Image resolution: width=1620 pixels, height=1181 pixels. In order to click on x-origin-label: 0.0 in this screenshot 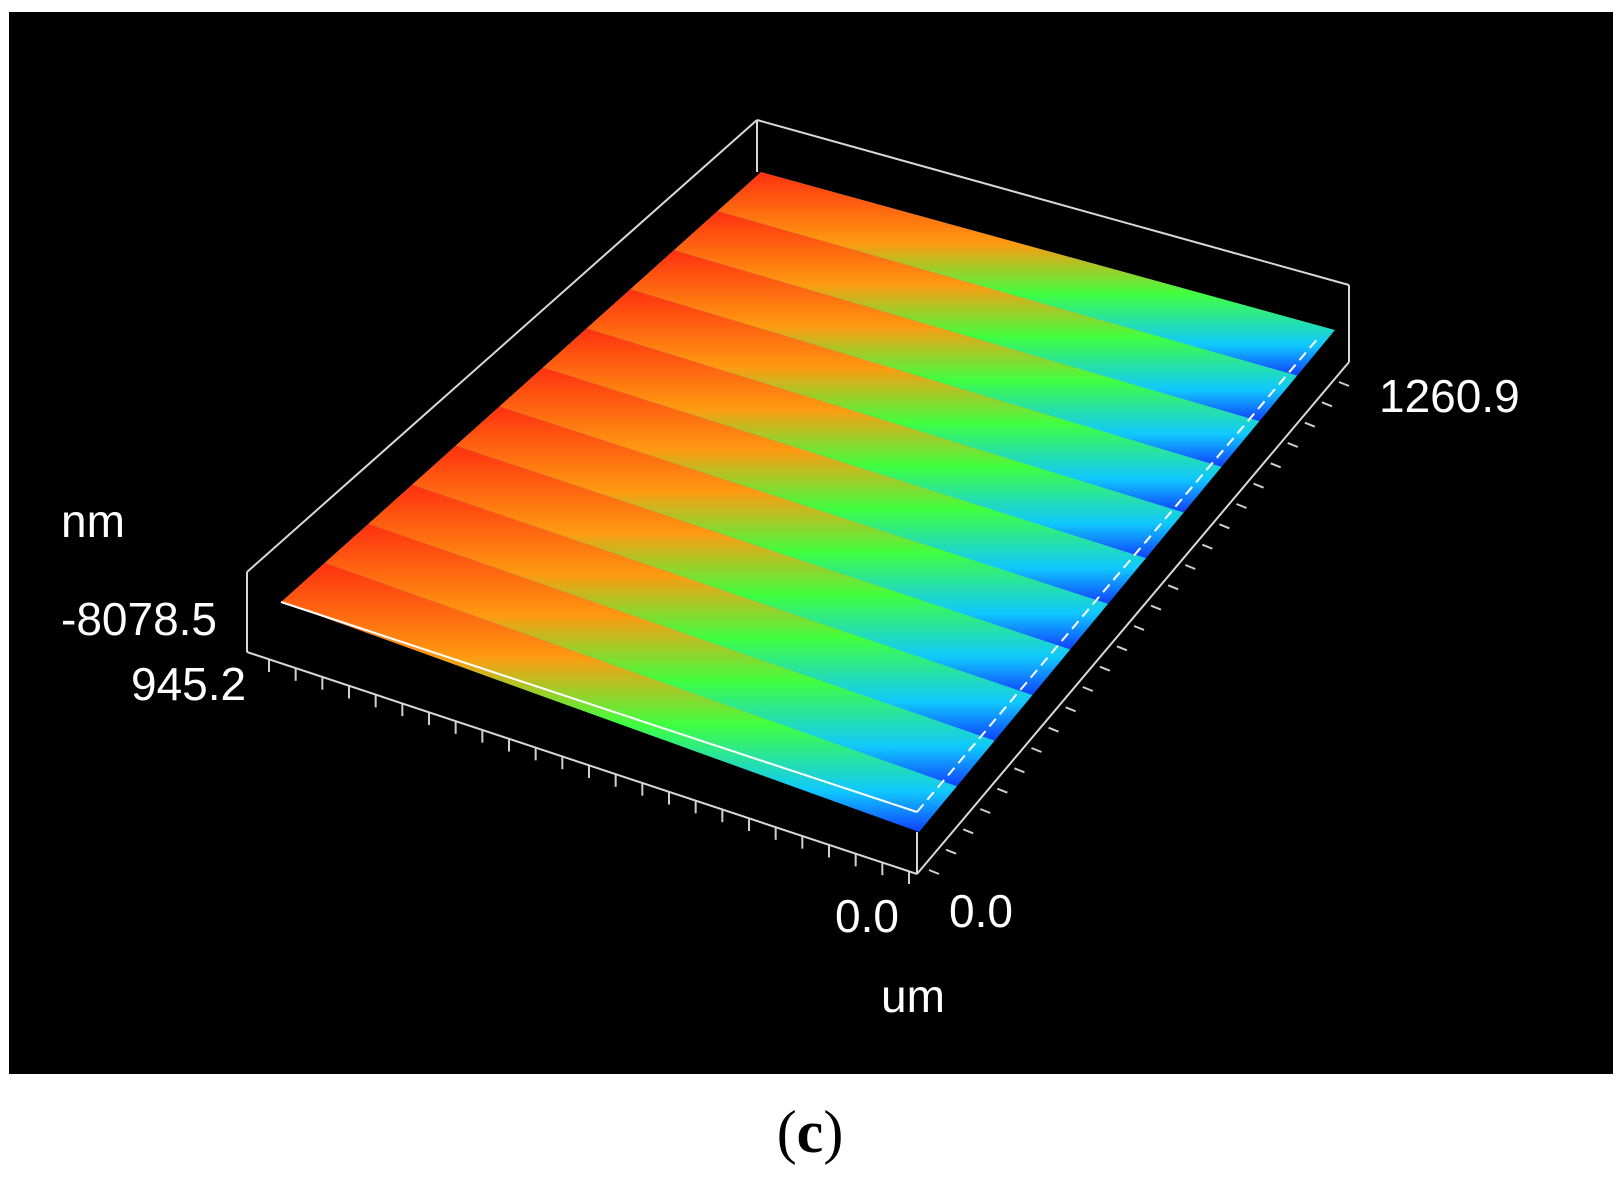, I will do `click(867, 916)`.